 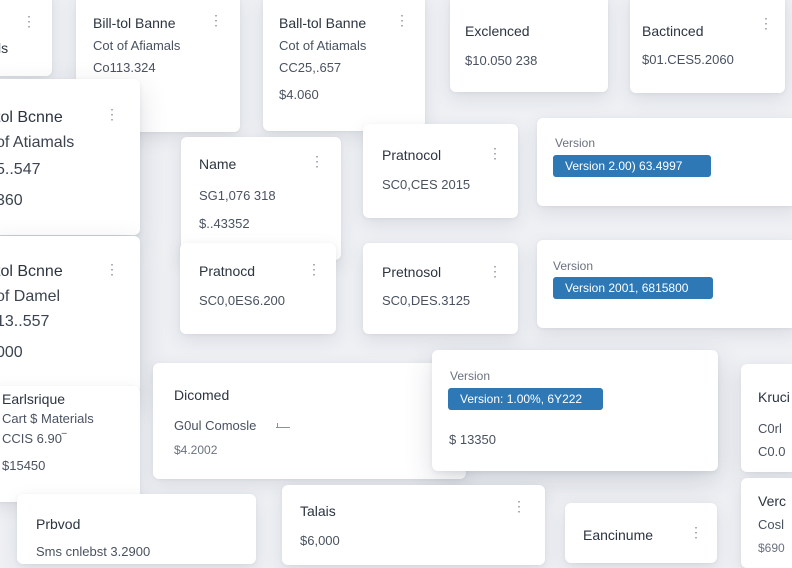 I want to click on record-card: Talais ⋮ $6,000, so click(x=413, y=525).